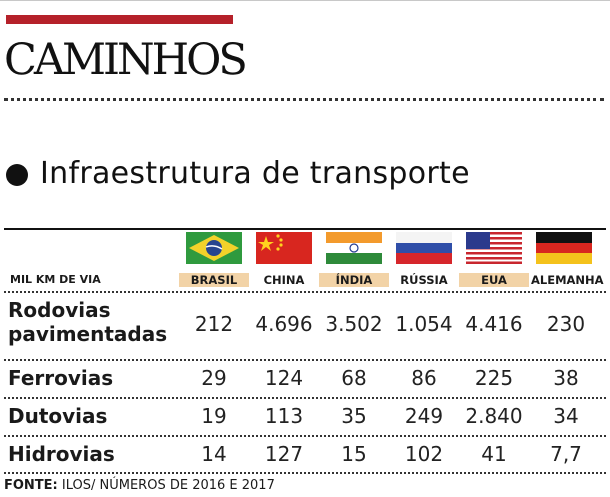  What do you see at coordinates (305, 0) in the screenshot?
I see `top-rule` at bounding box center [305, 0].